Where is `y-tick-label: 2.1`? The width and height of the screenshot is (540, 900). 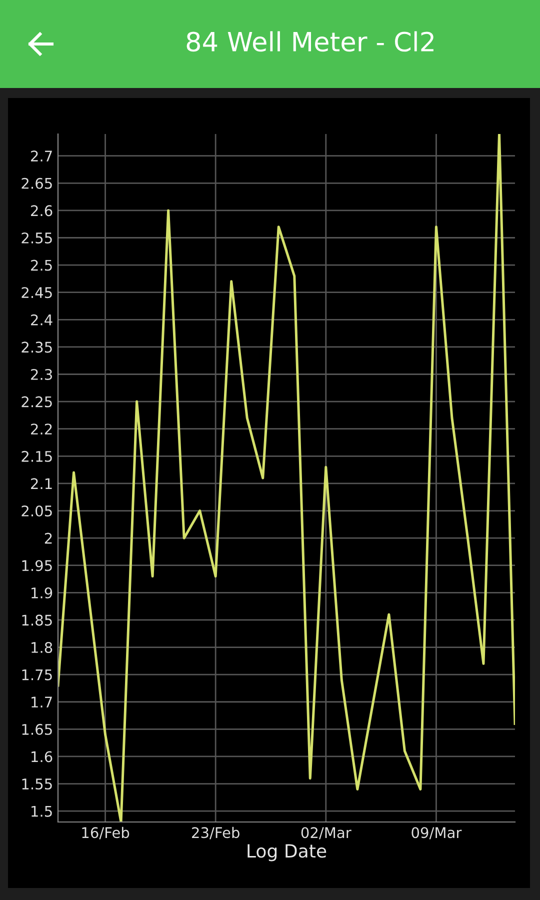 y-tick-label: 2.1 is located at coordinates (41, 483).